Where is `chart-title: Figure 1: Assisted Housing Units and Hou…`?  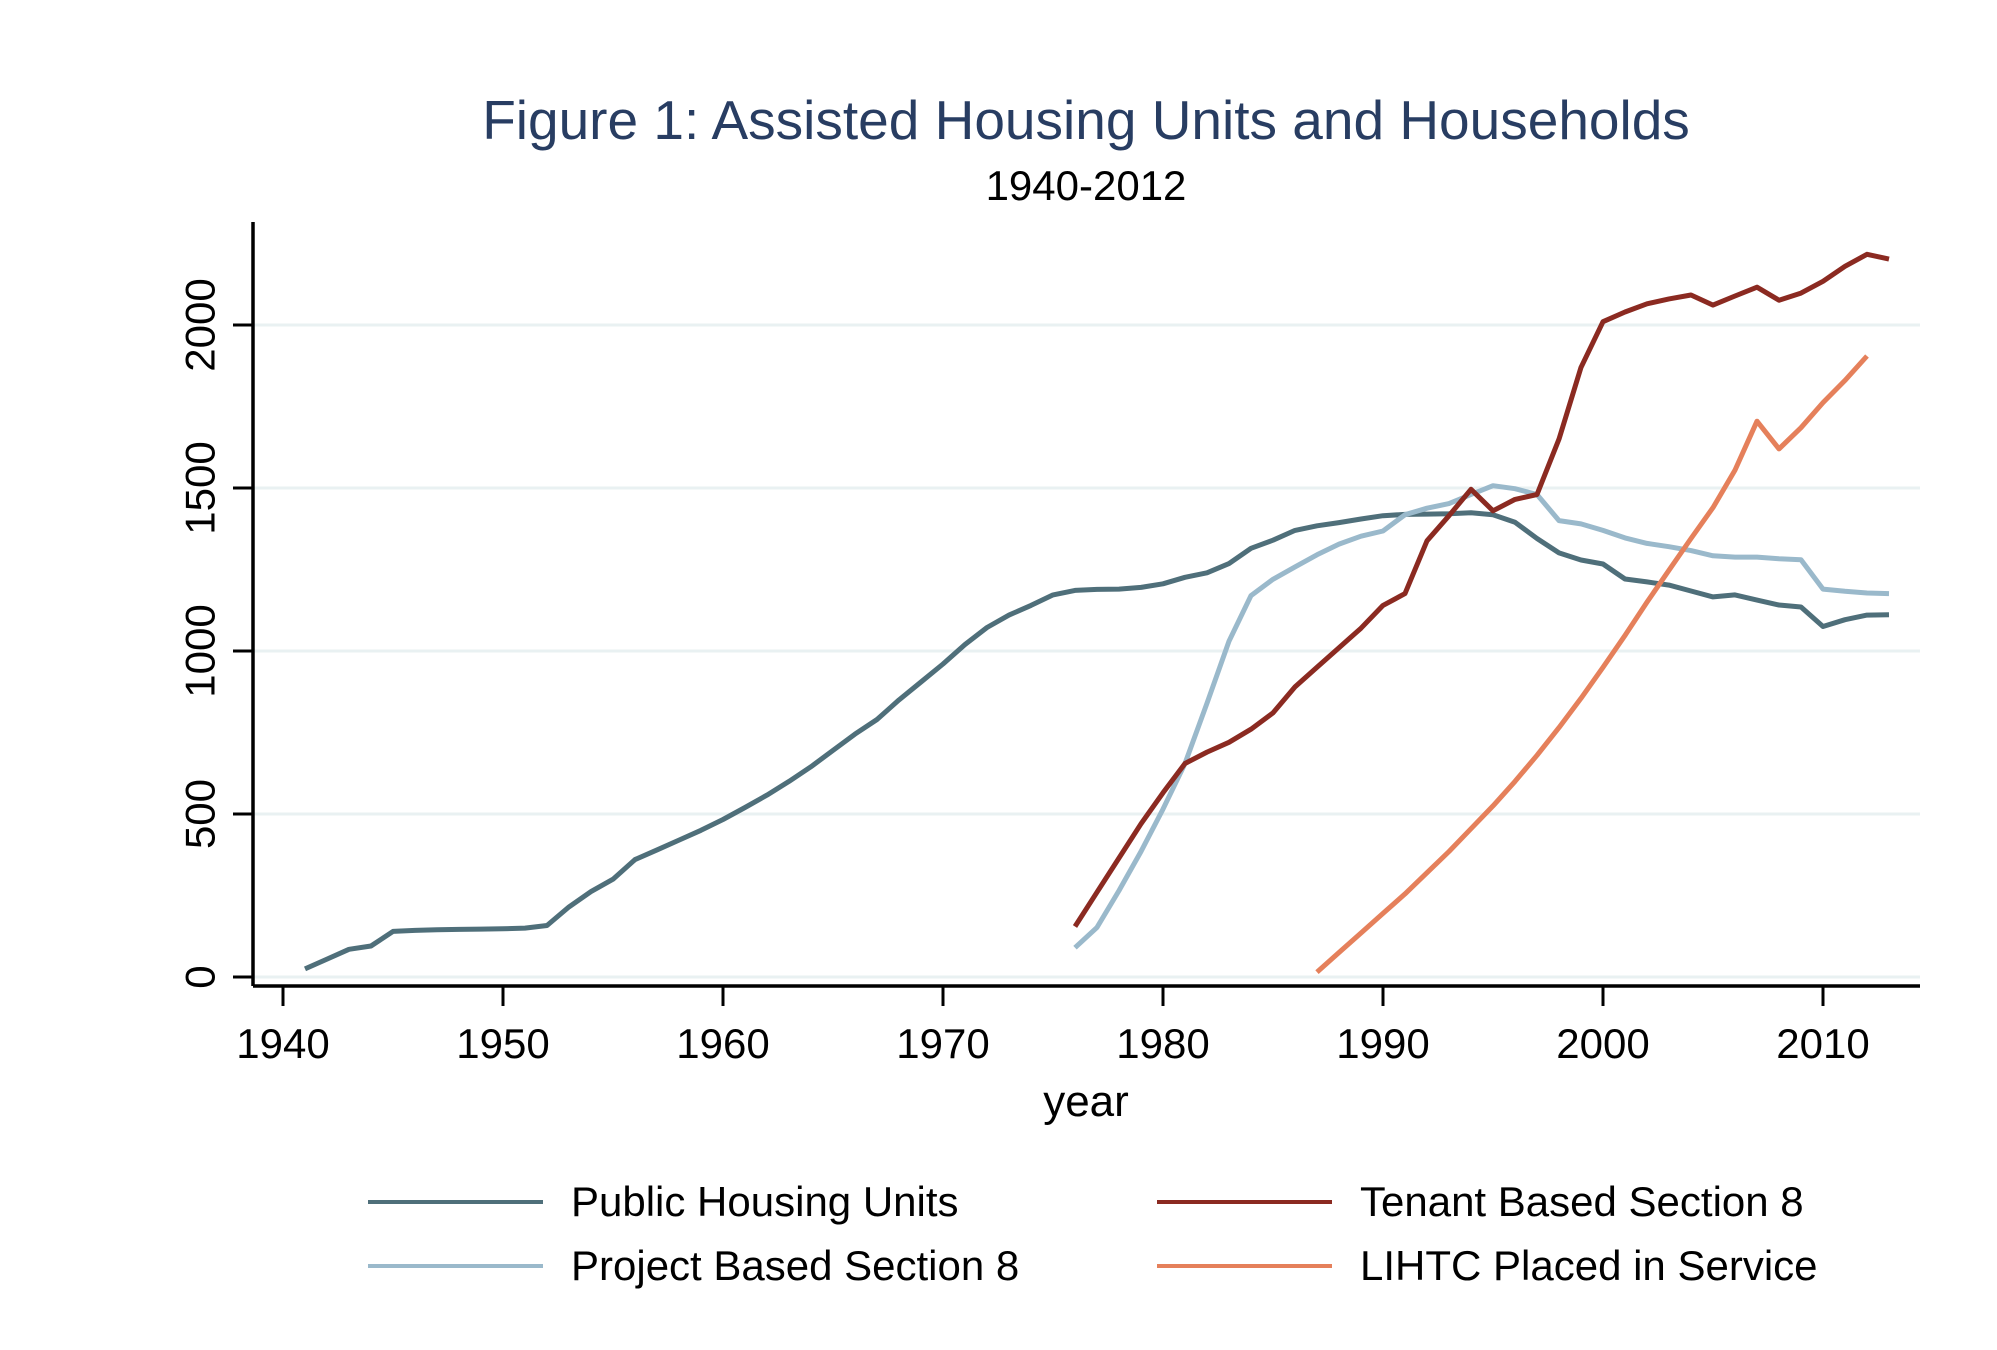
chart-title: Figure 1: Assisted Housing Units and Hou… is located at coordinates (1086, 120).